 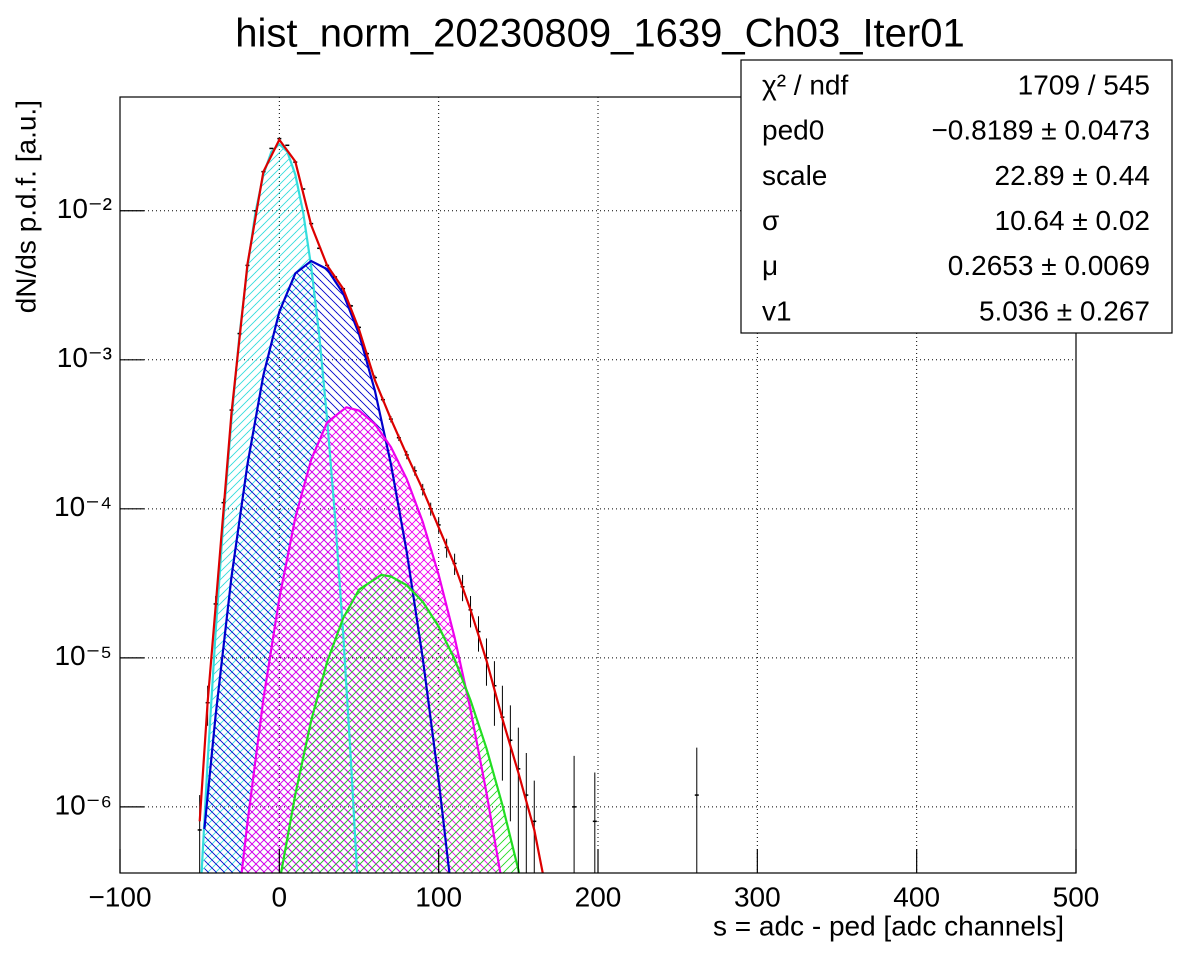 I want to click on stats-frame, so click(x=956, y=196).